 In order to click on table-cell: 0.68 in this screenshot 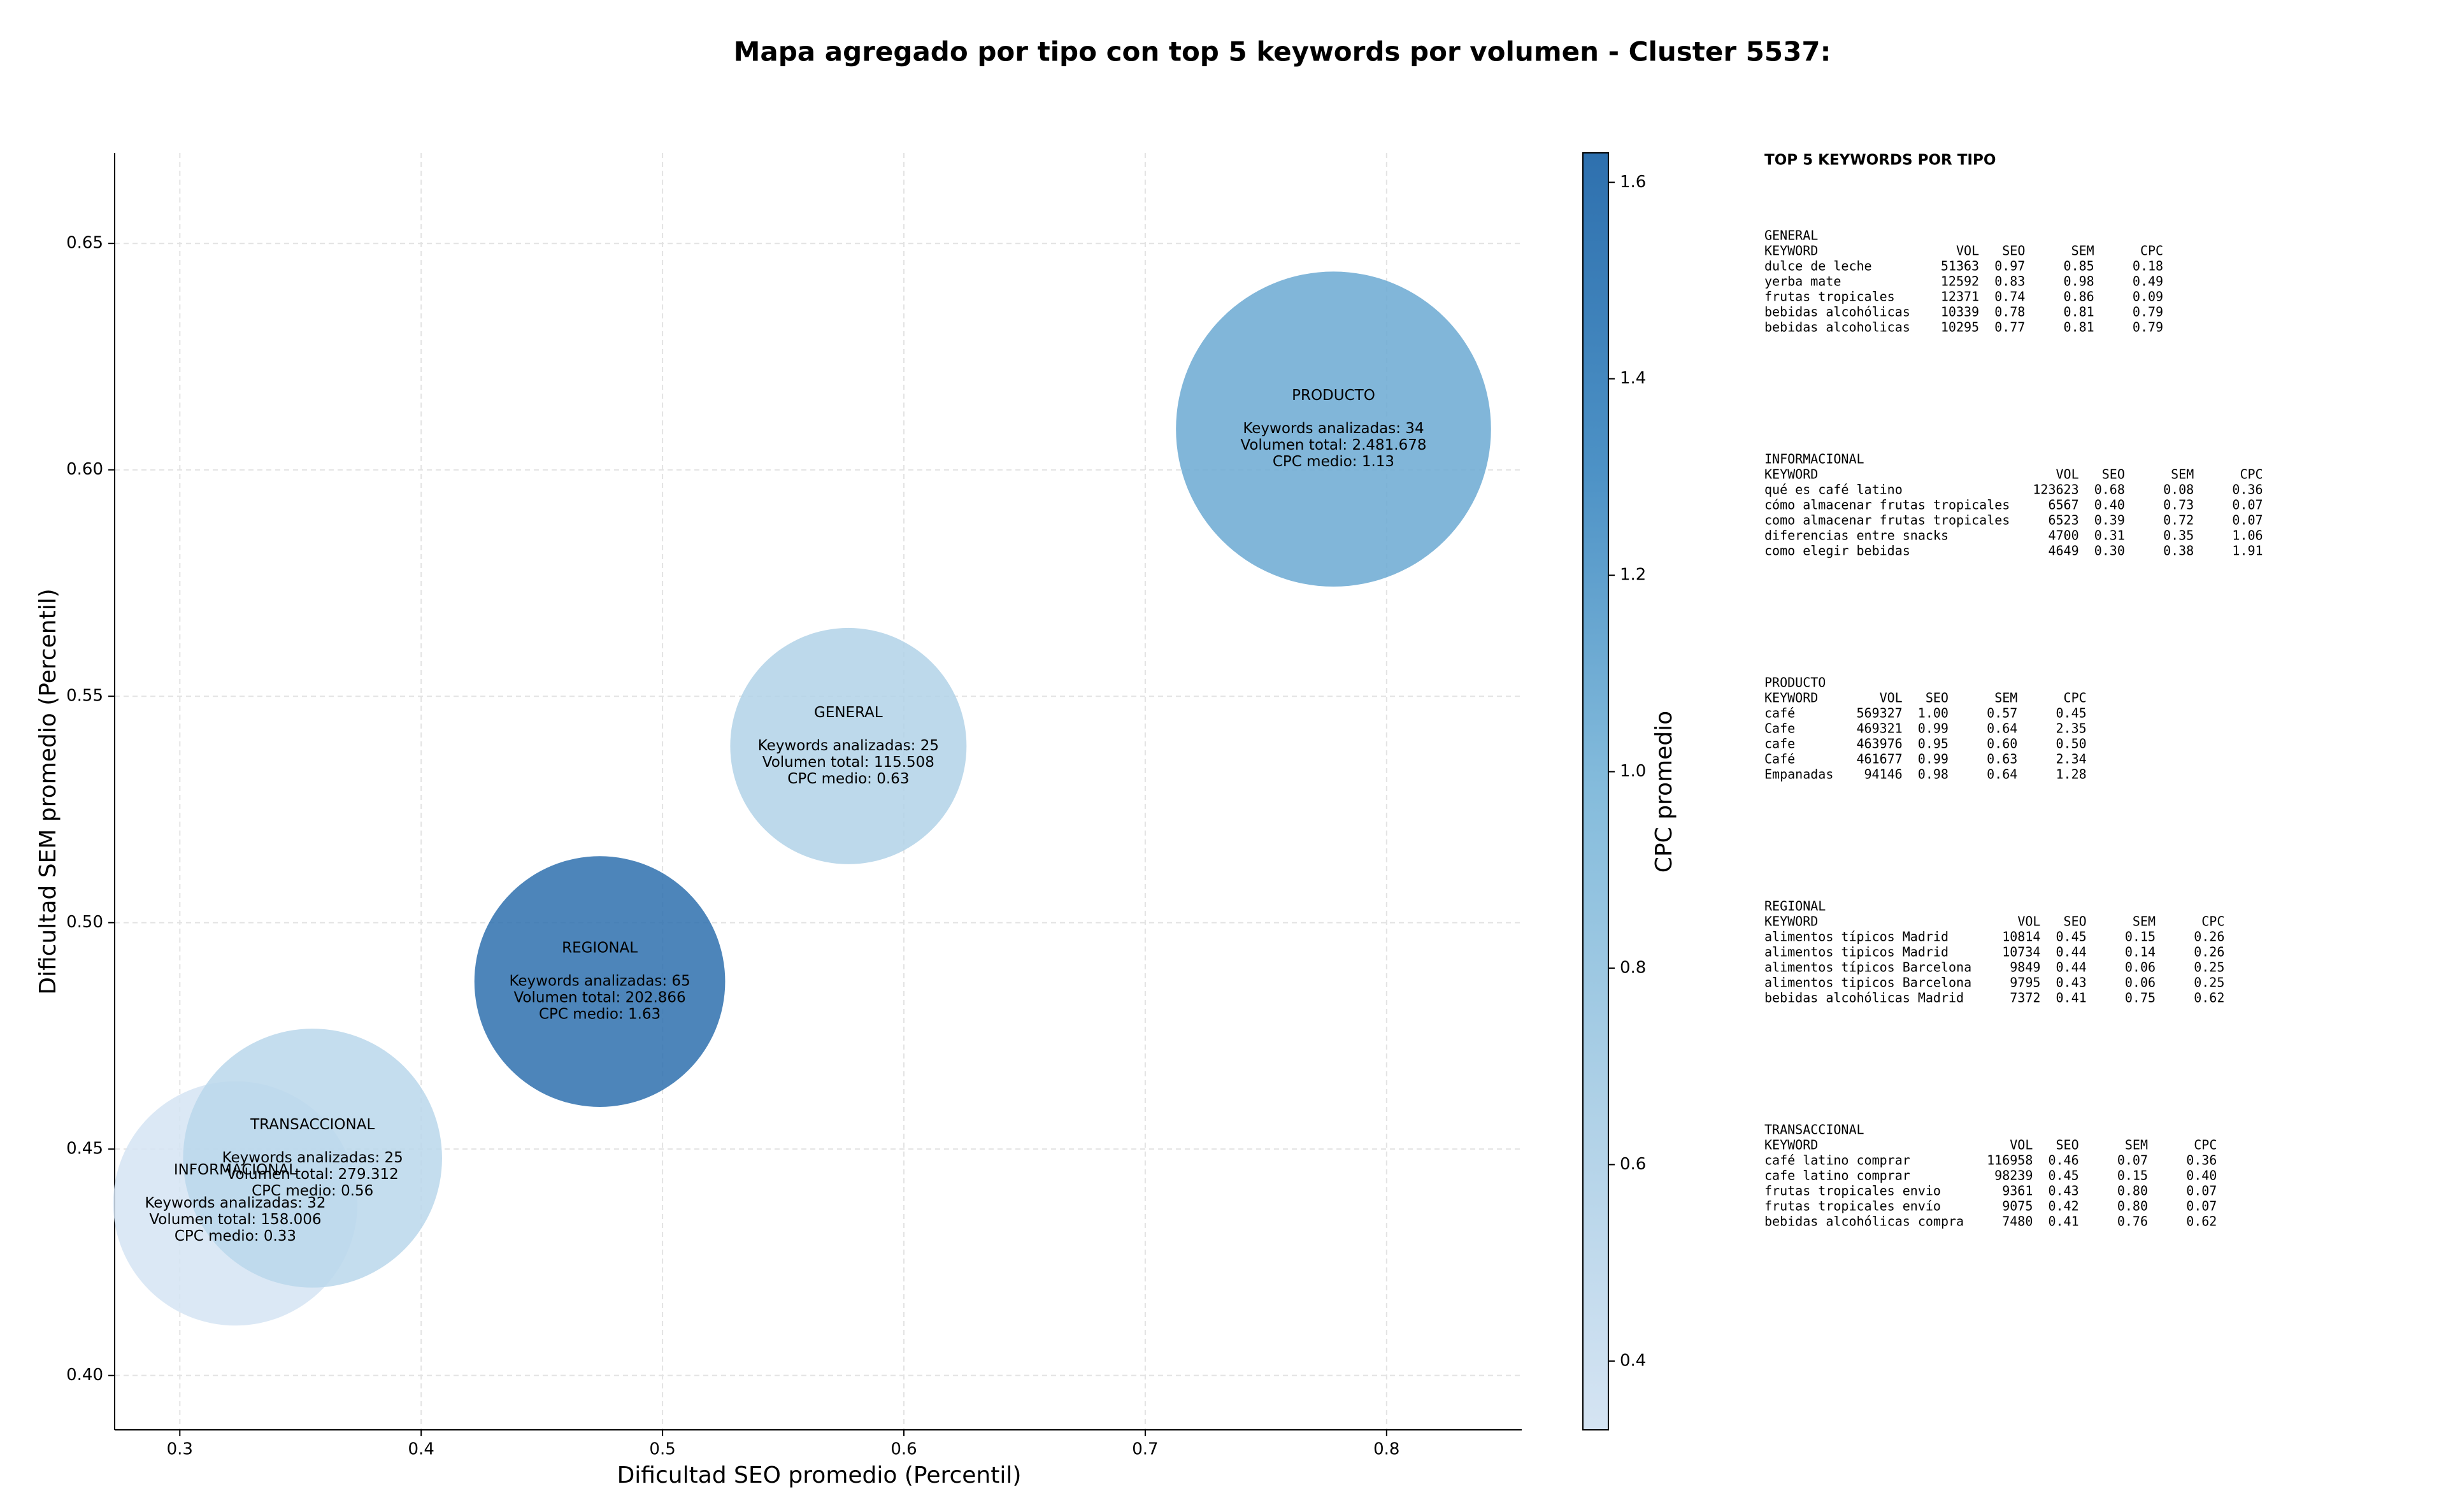, I will do `click(2109, 489)`.